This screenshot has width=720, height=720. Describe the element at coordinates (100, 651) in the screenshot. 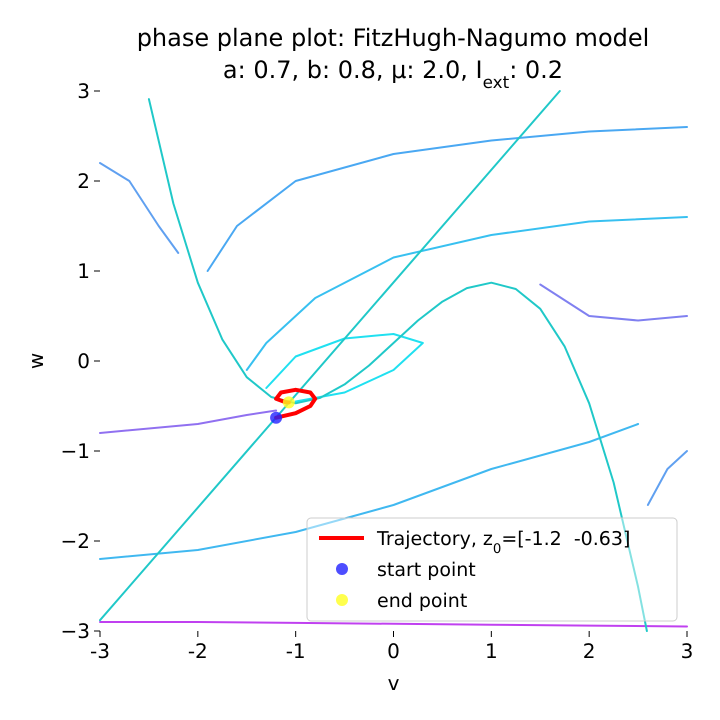

I see `x-tick-label: -3` at that location.